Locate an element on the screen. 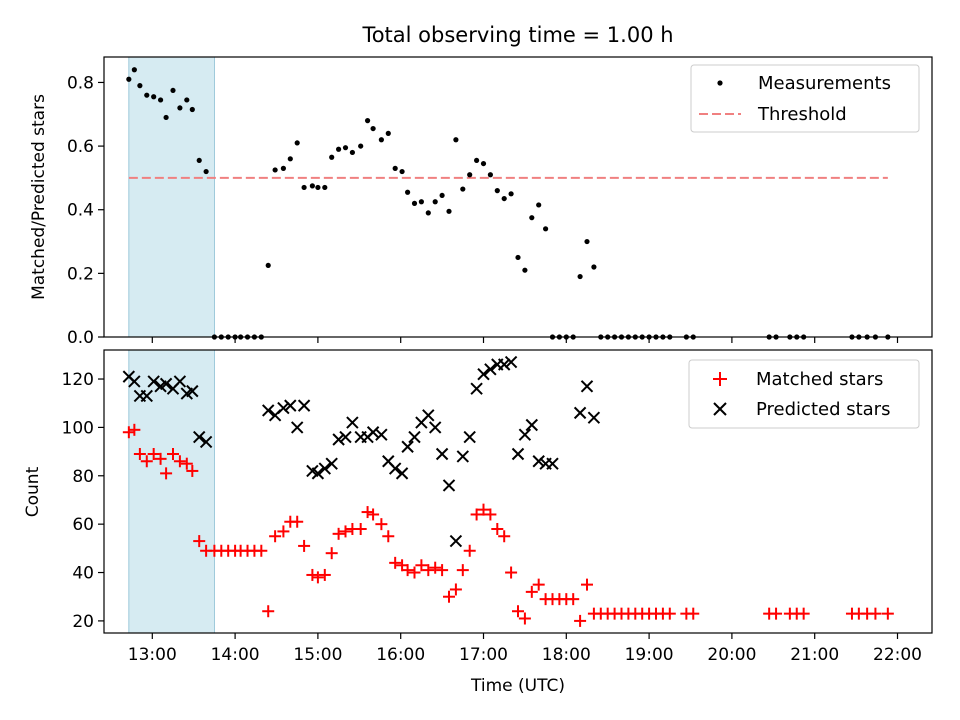  bottom-y-tick-label: 40 is located at coordinates (83, 574).